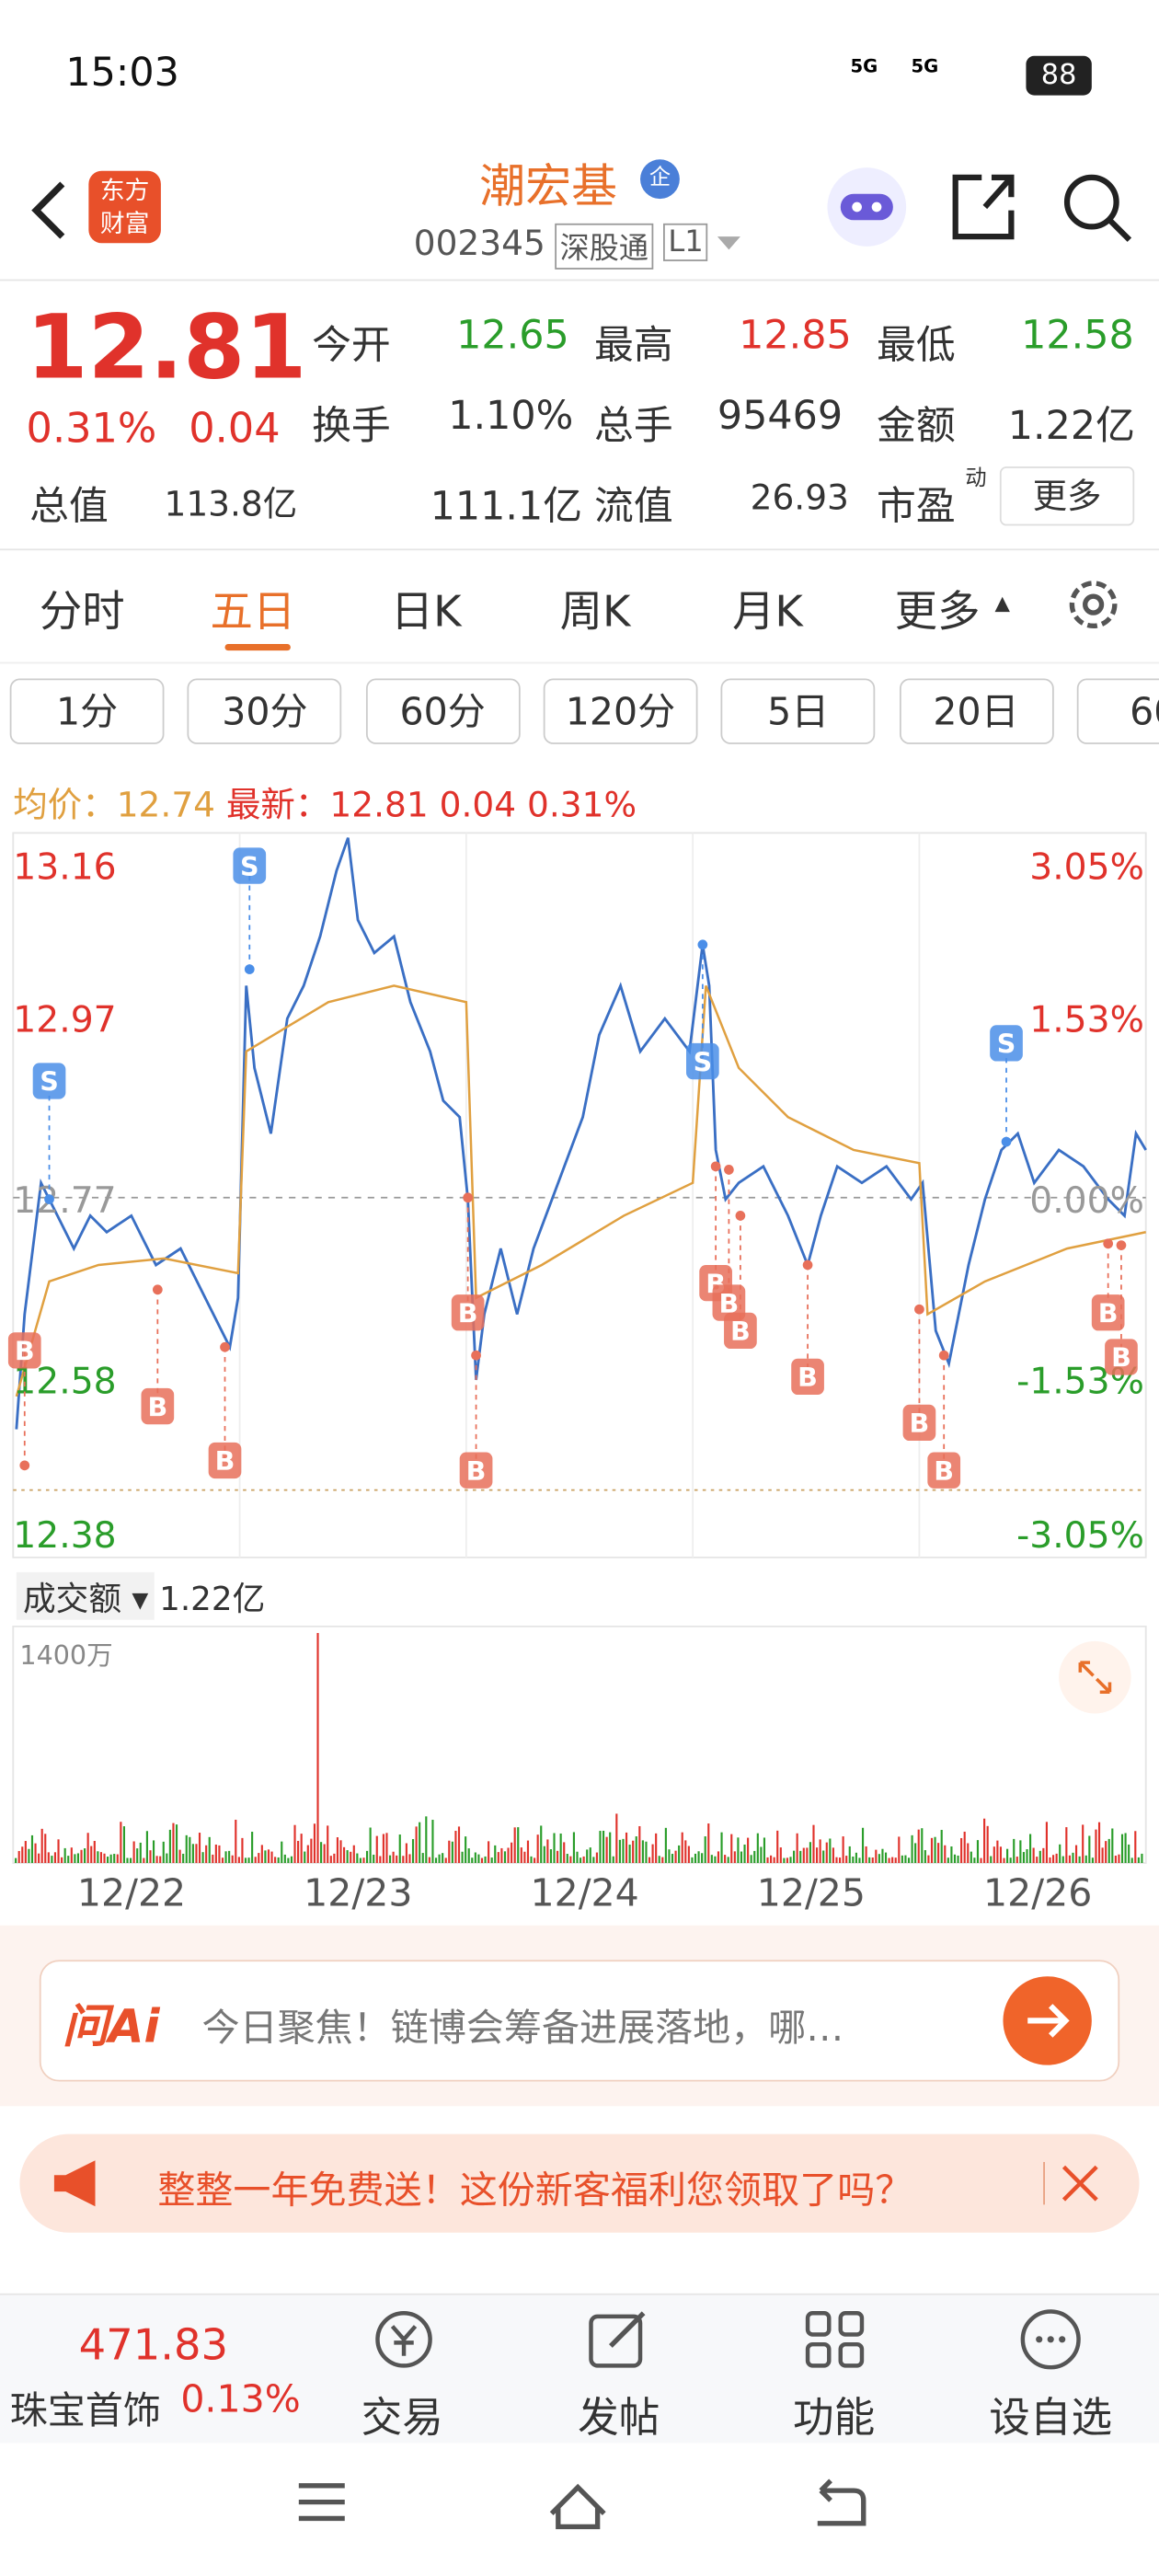 Image resolution: width=1159 pixels, height=2576 pixels. I want to click on date-label: 12/23, so click(358, 1894).